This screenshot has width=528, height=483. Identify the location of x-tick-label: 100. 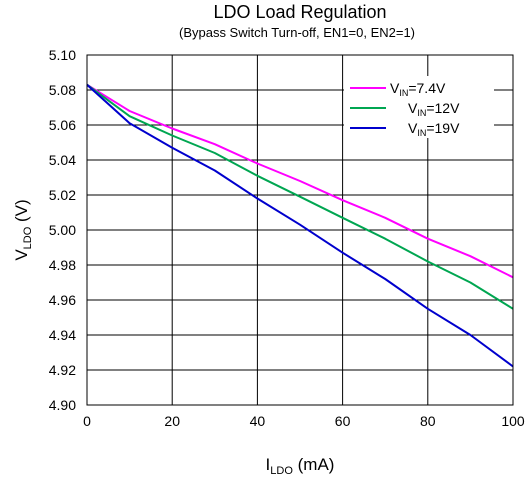
(513, 421).